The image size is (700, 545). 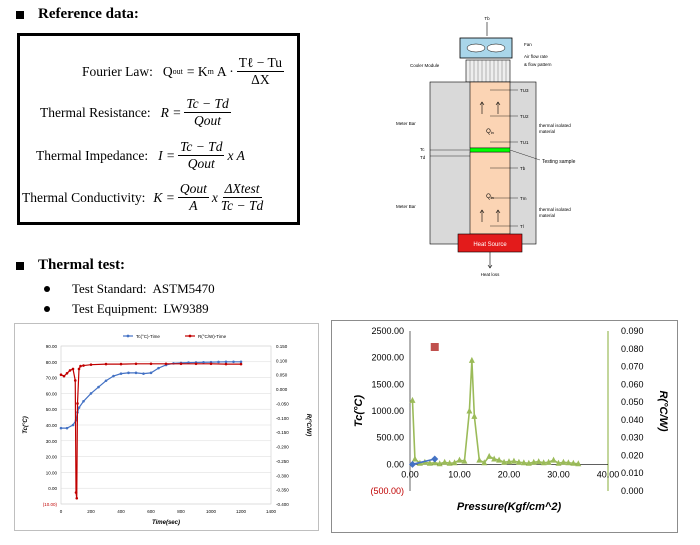 What do you see at coordinates (434, 347) in the screenshot?
I see `data-point-square` at bounding box center [434, 347].